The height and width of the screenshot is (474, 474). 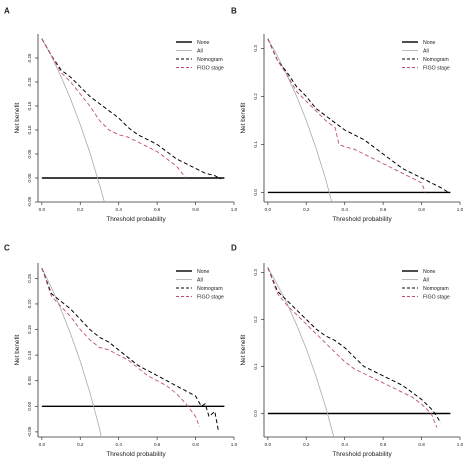 I want to click on panel-letter: D, so click(x=234, y=248).